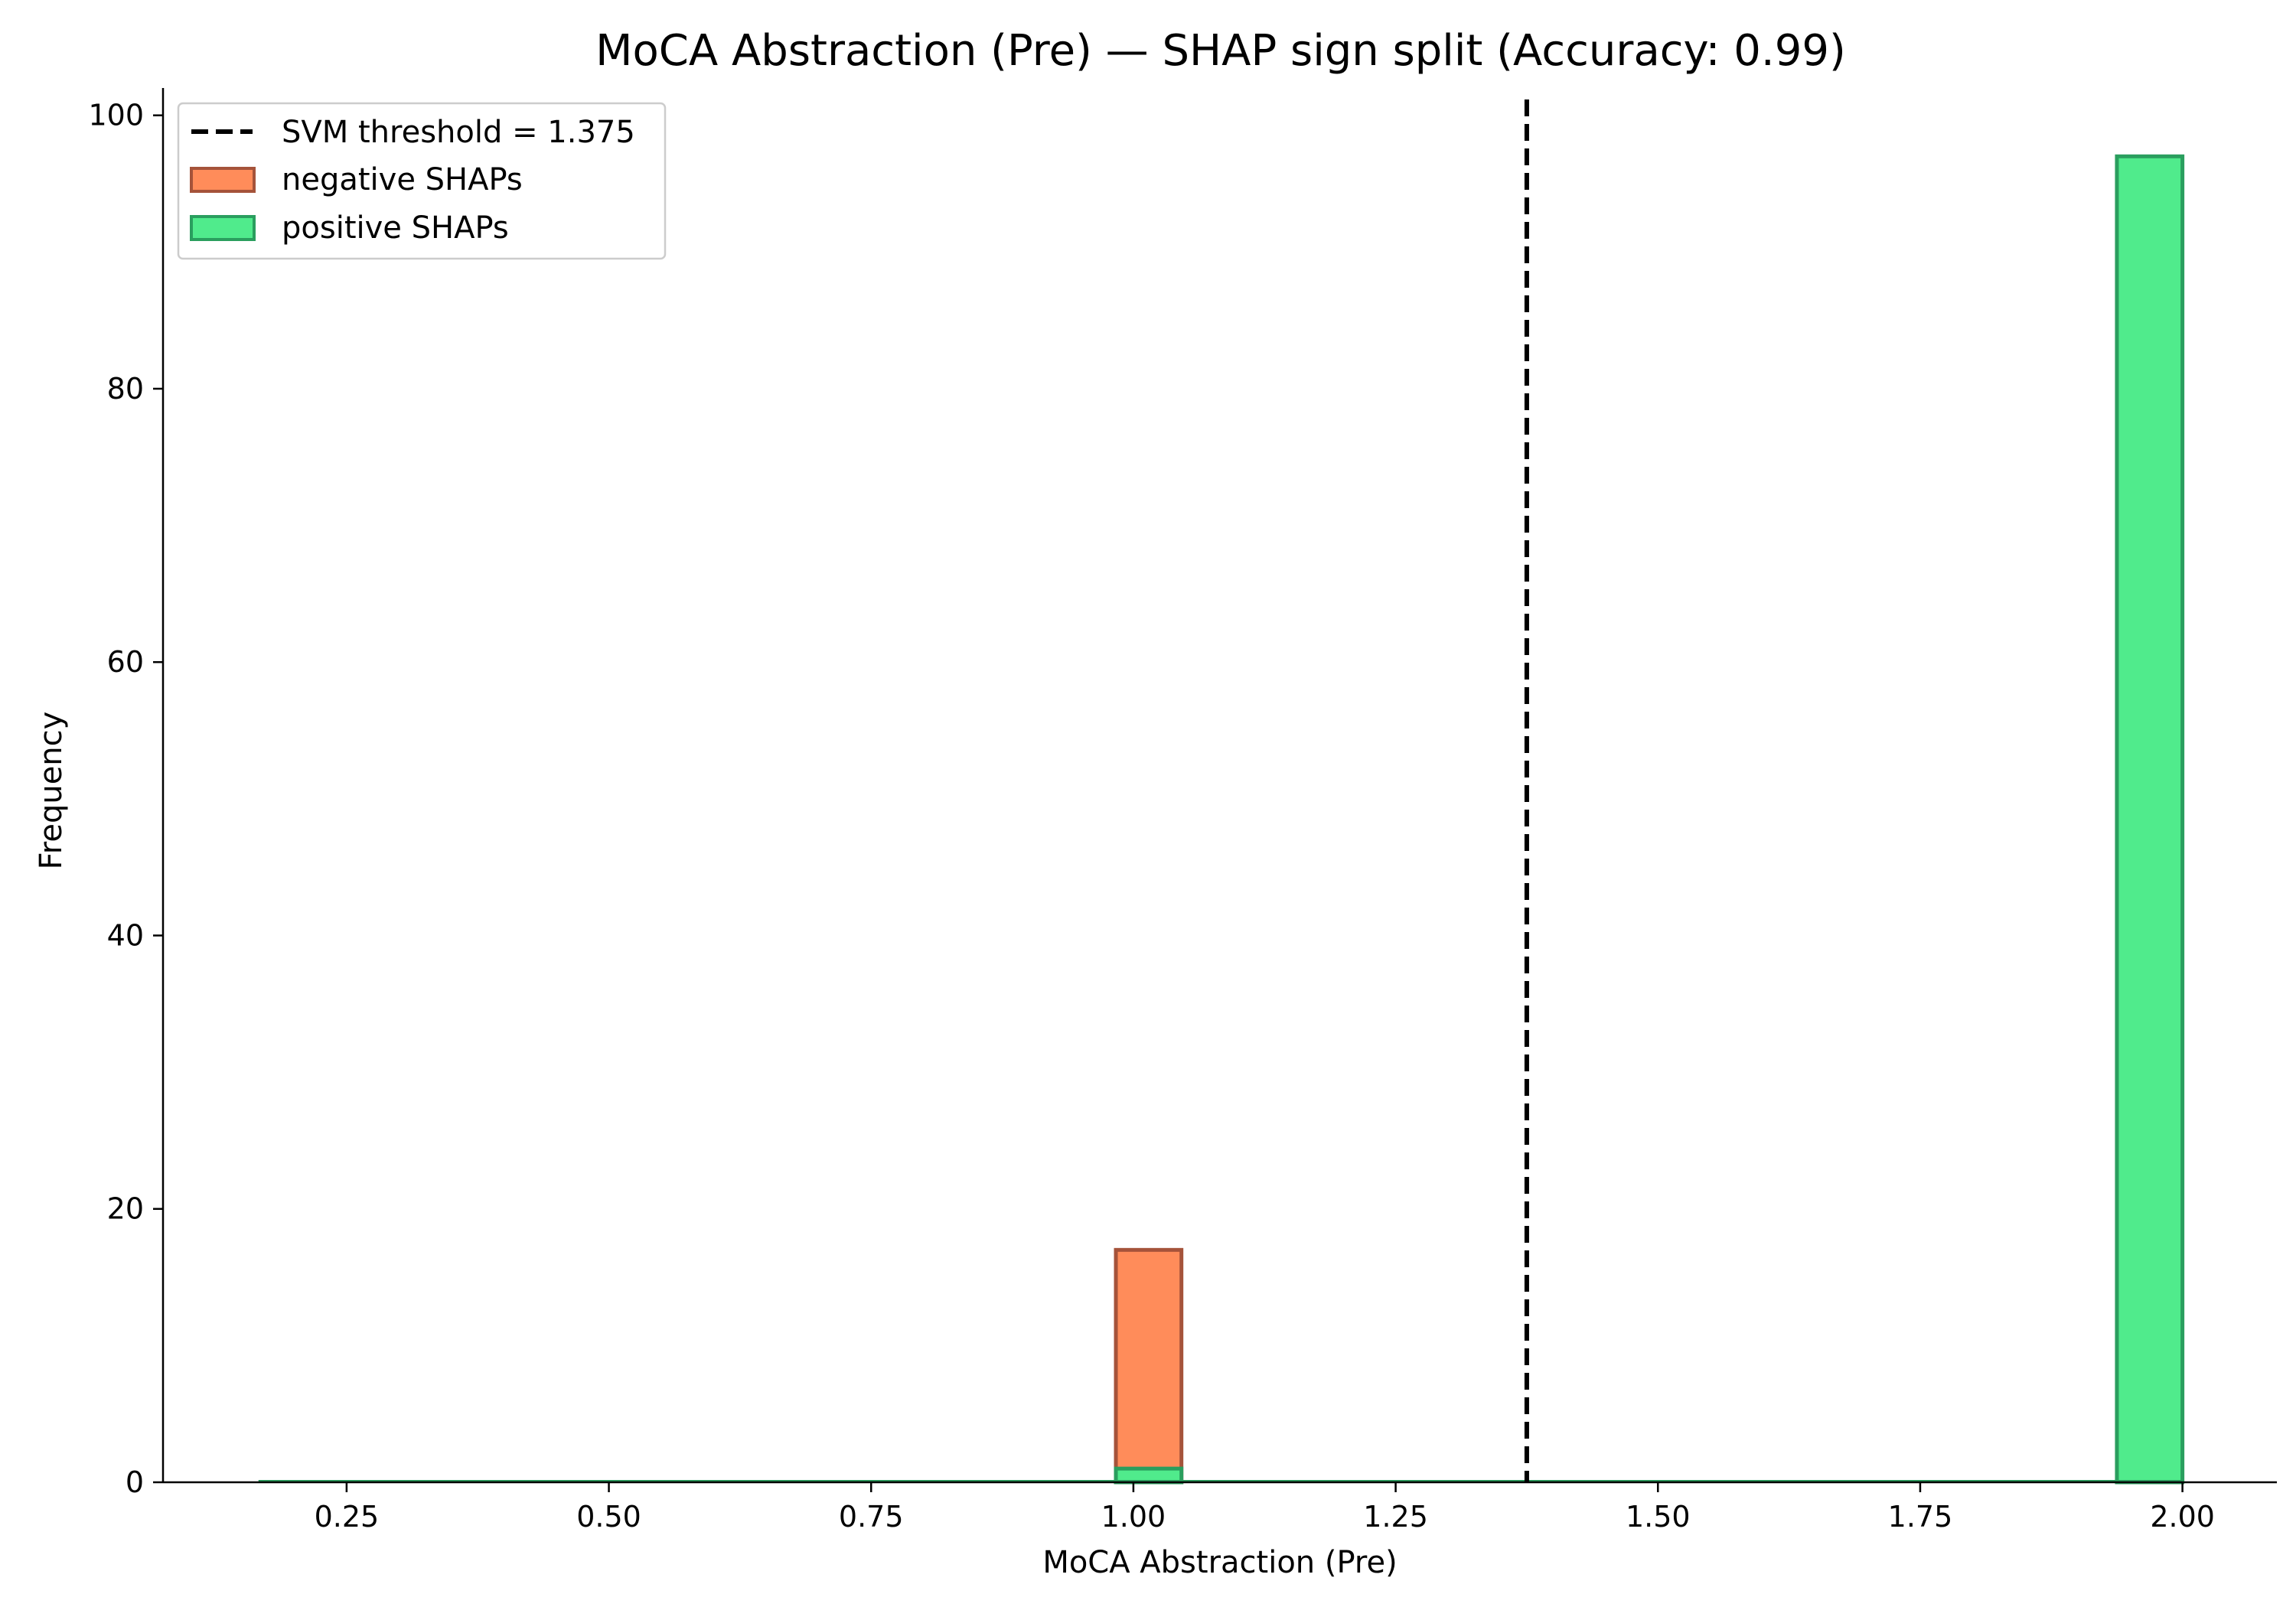  I want to click on x-tick-label: 1.50, so click(1658, 1517).